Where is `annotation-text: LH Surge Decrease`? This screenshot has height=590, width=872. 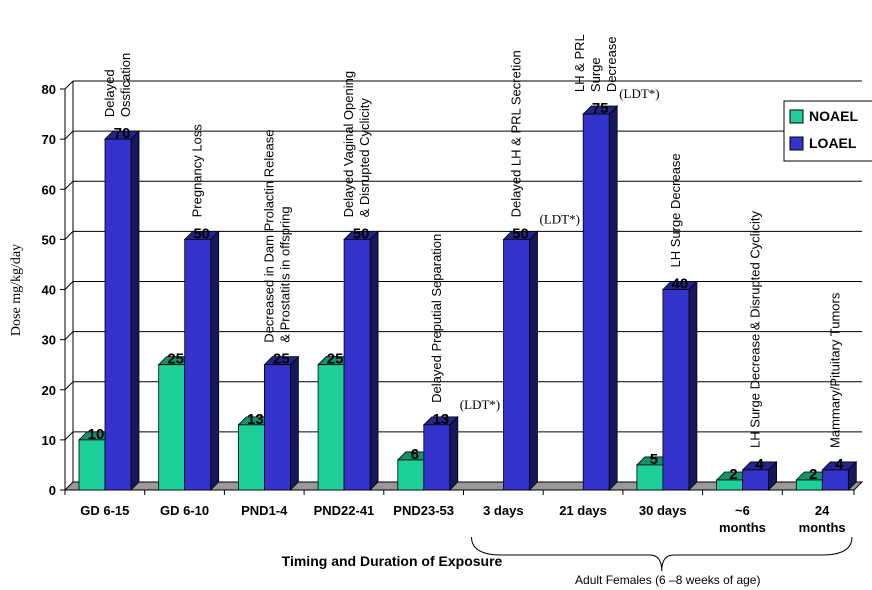
annotation-text: LH Surge Decrease is located at coordinates (675, 210).